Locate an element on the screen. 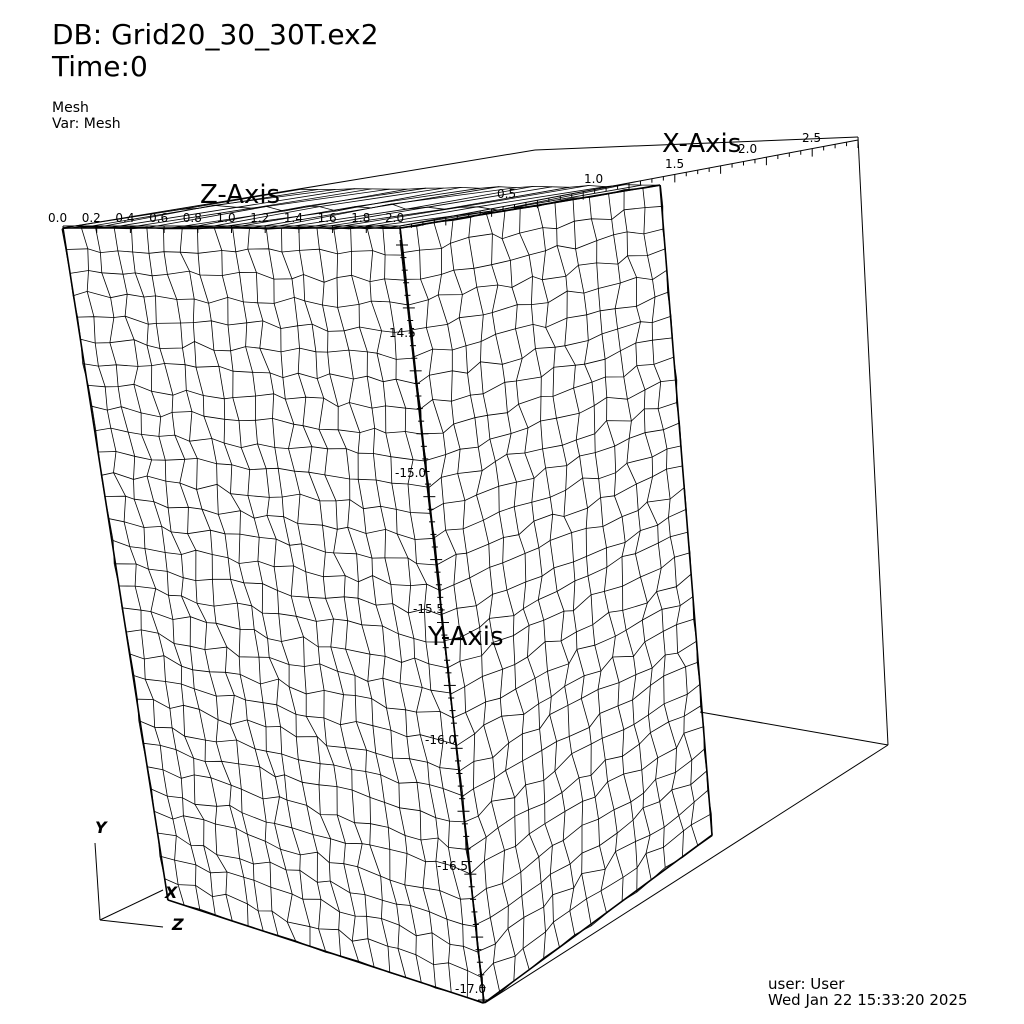 The height and width of the screenshot is (1024, 1024). right-top-edge is located at coordinates (530, 206).